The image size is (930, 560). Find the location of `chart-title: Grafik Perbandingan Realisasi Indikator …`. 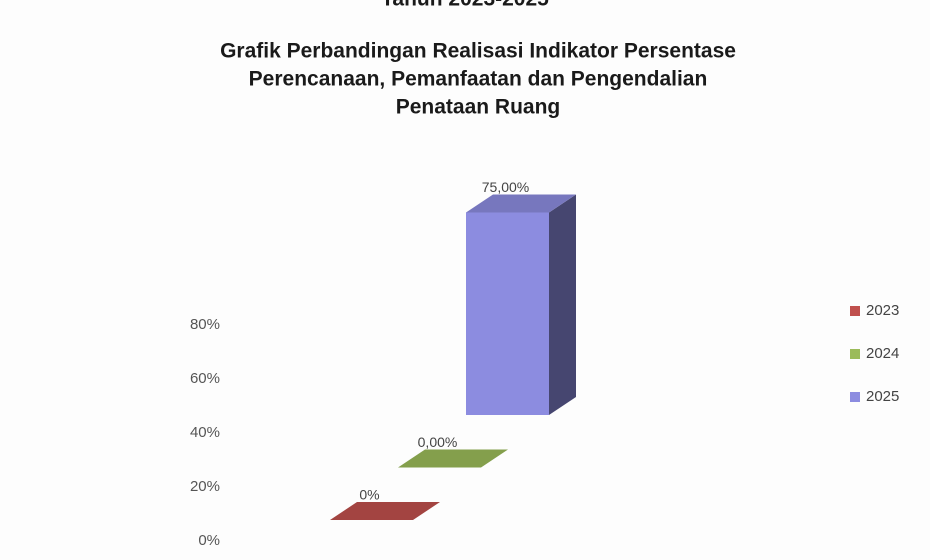

chart-title: Grafik Perbandingan Realisasi Indikator … is located at coordinates (478, 51).